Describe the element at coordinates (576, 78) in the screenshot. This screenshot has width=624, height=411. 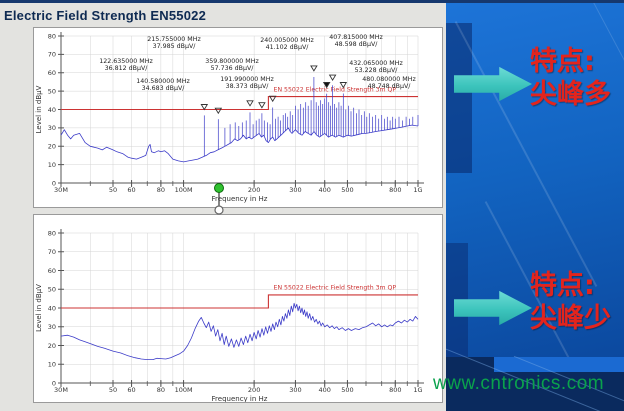
I see `callout-many-peaks: 特点: 尖峰多` at that location.